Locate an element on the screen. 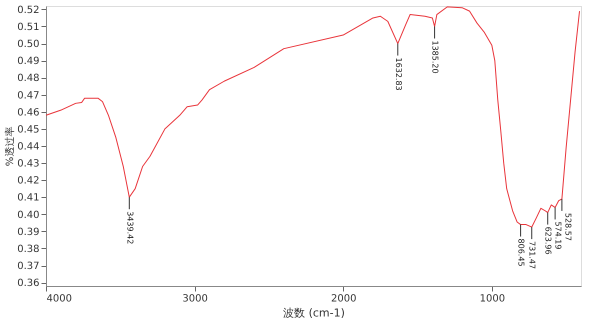  y-tick-label: 0.50 is located at coordinates (28, 44).